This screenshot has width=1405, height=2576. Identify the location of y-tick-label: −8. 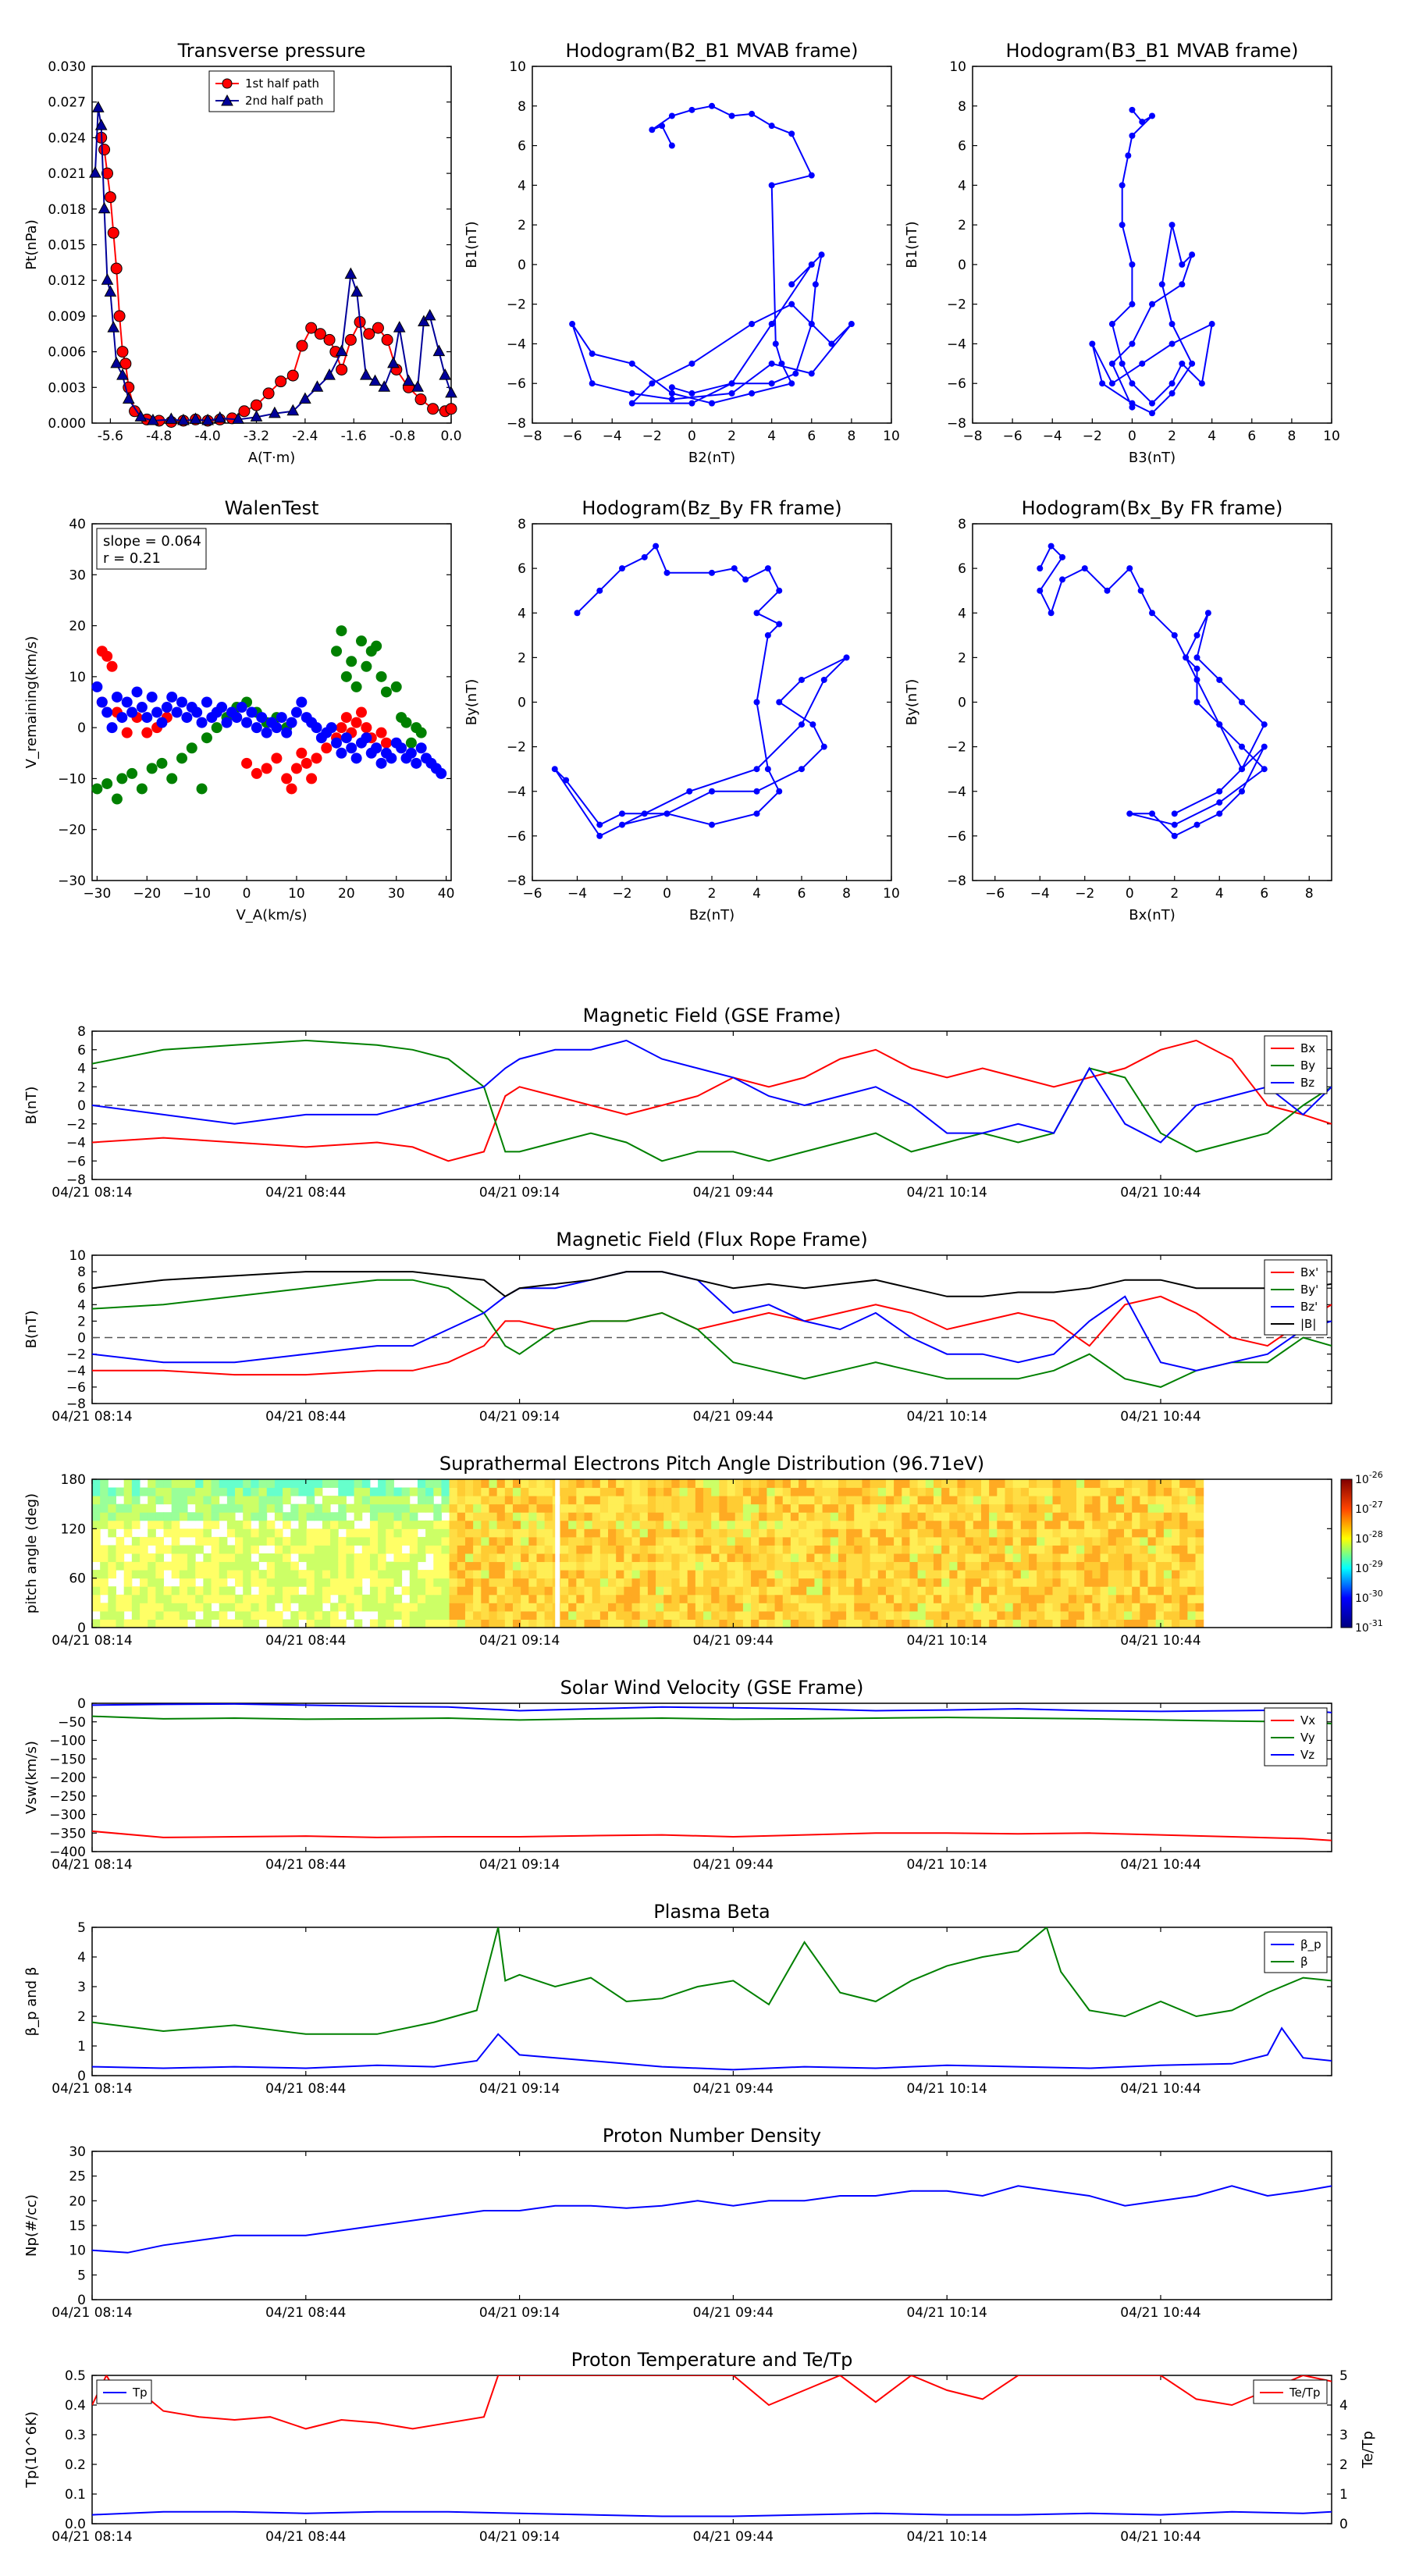
(957, 881).